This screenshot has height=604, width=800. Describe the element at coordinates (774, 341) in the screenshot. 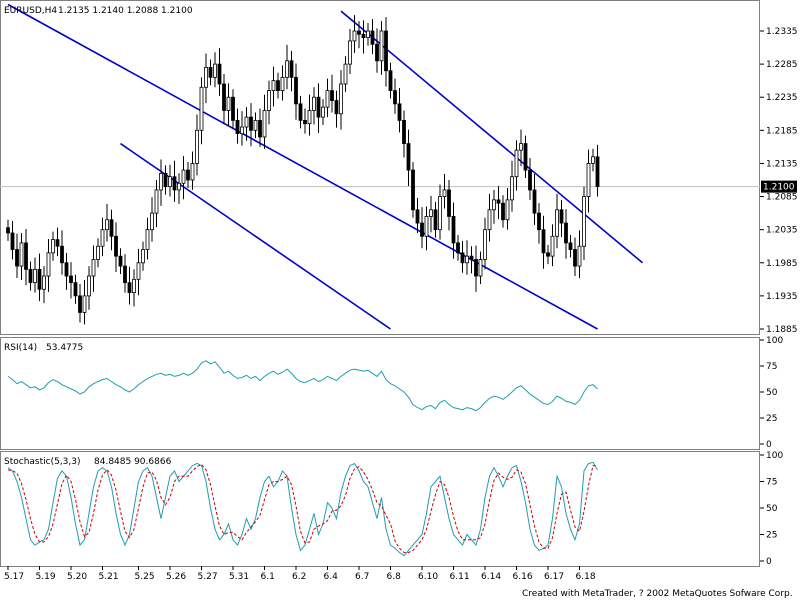

I see `rsi-y-tick-label: 100` at that location.